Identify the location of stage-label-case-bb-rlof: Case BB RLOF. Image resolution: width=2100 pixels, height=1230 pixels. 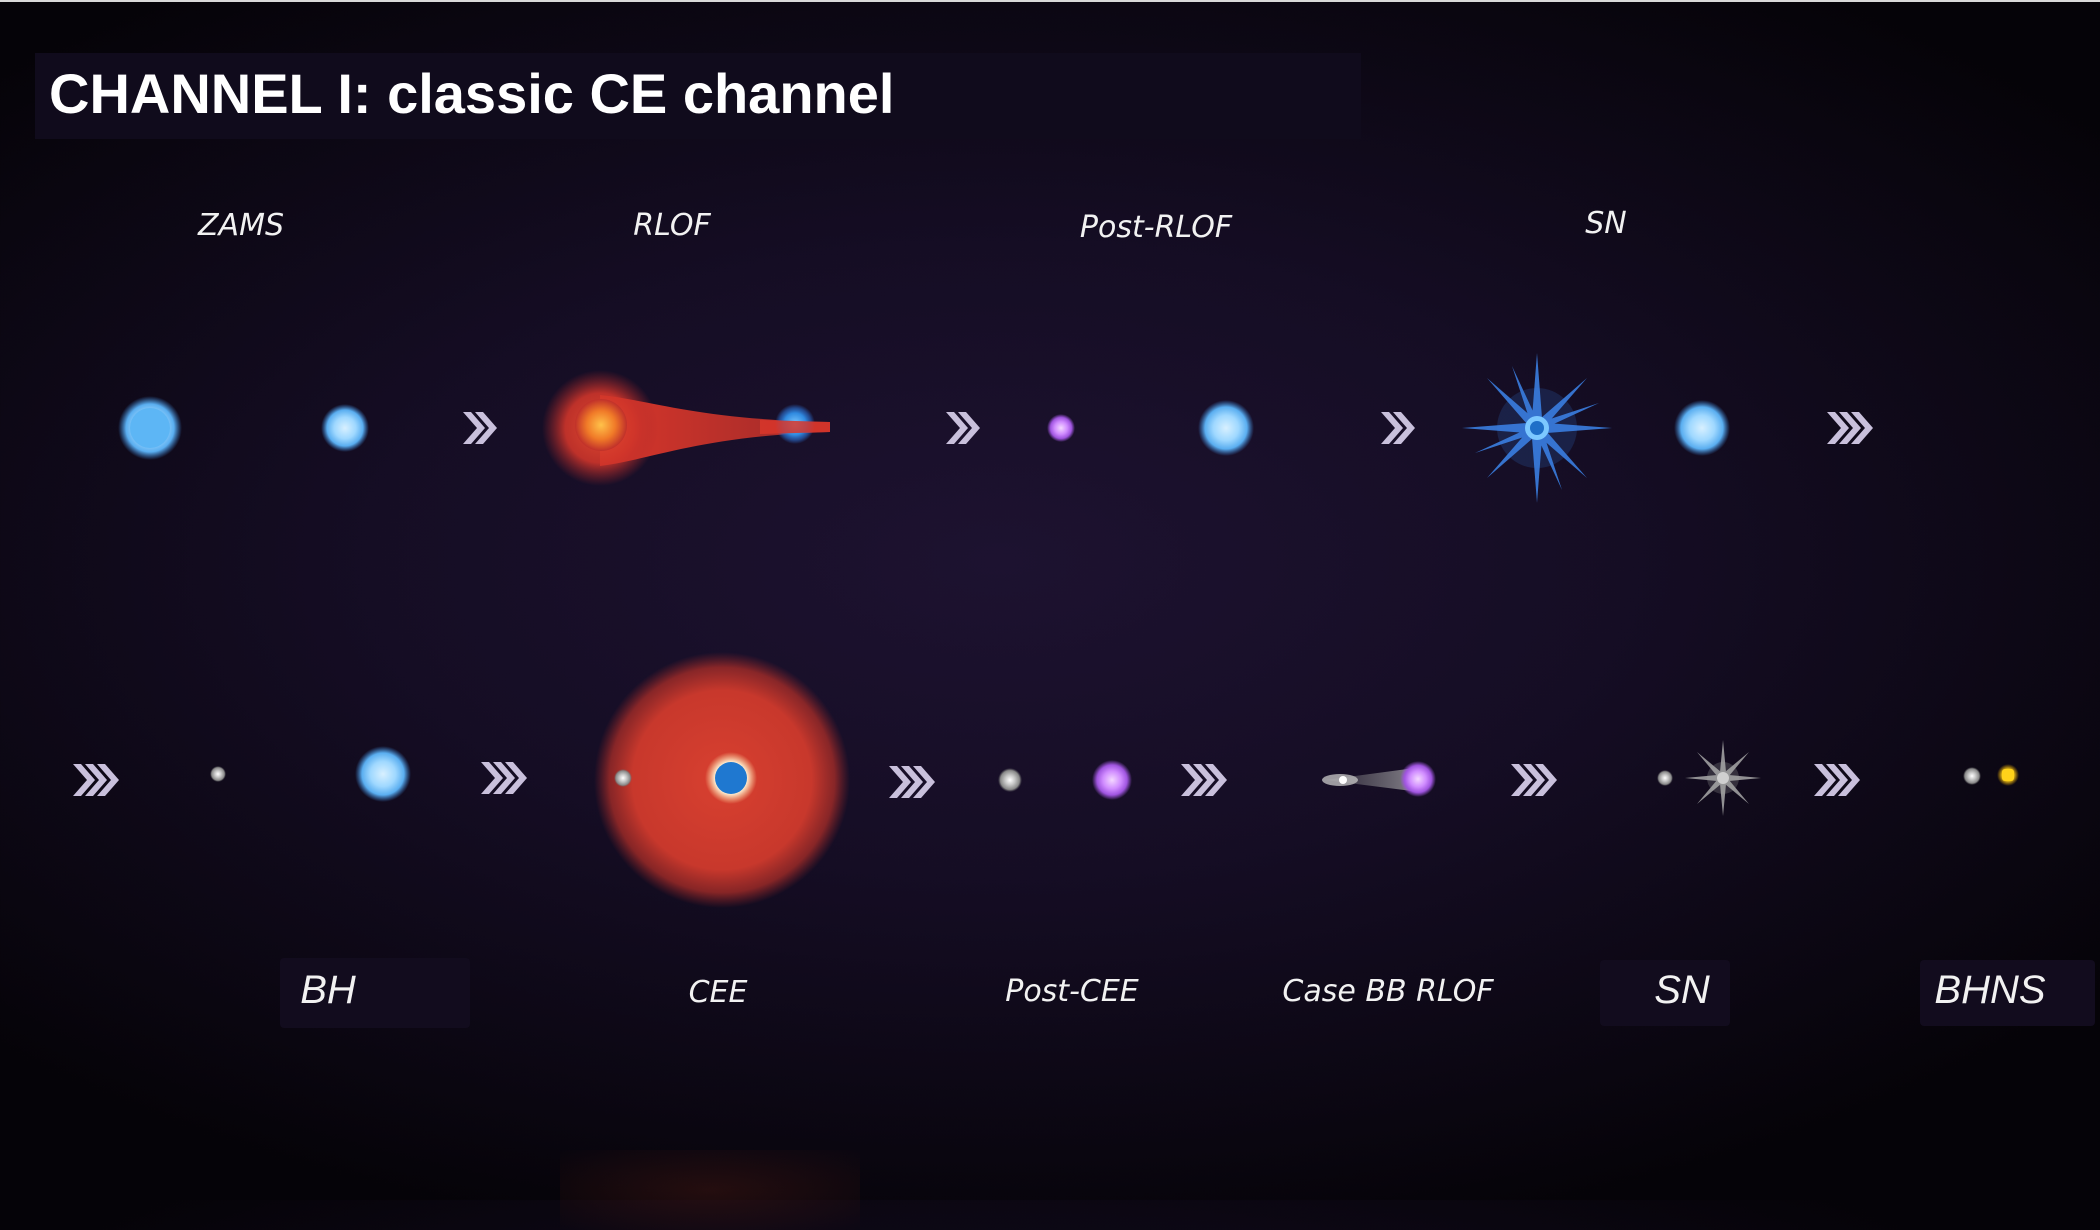
(1388, 991).